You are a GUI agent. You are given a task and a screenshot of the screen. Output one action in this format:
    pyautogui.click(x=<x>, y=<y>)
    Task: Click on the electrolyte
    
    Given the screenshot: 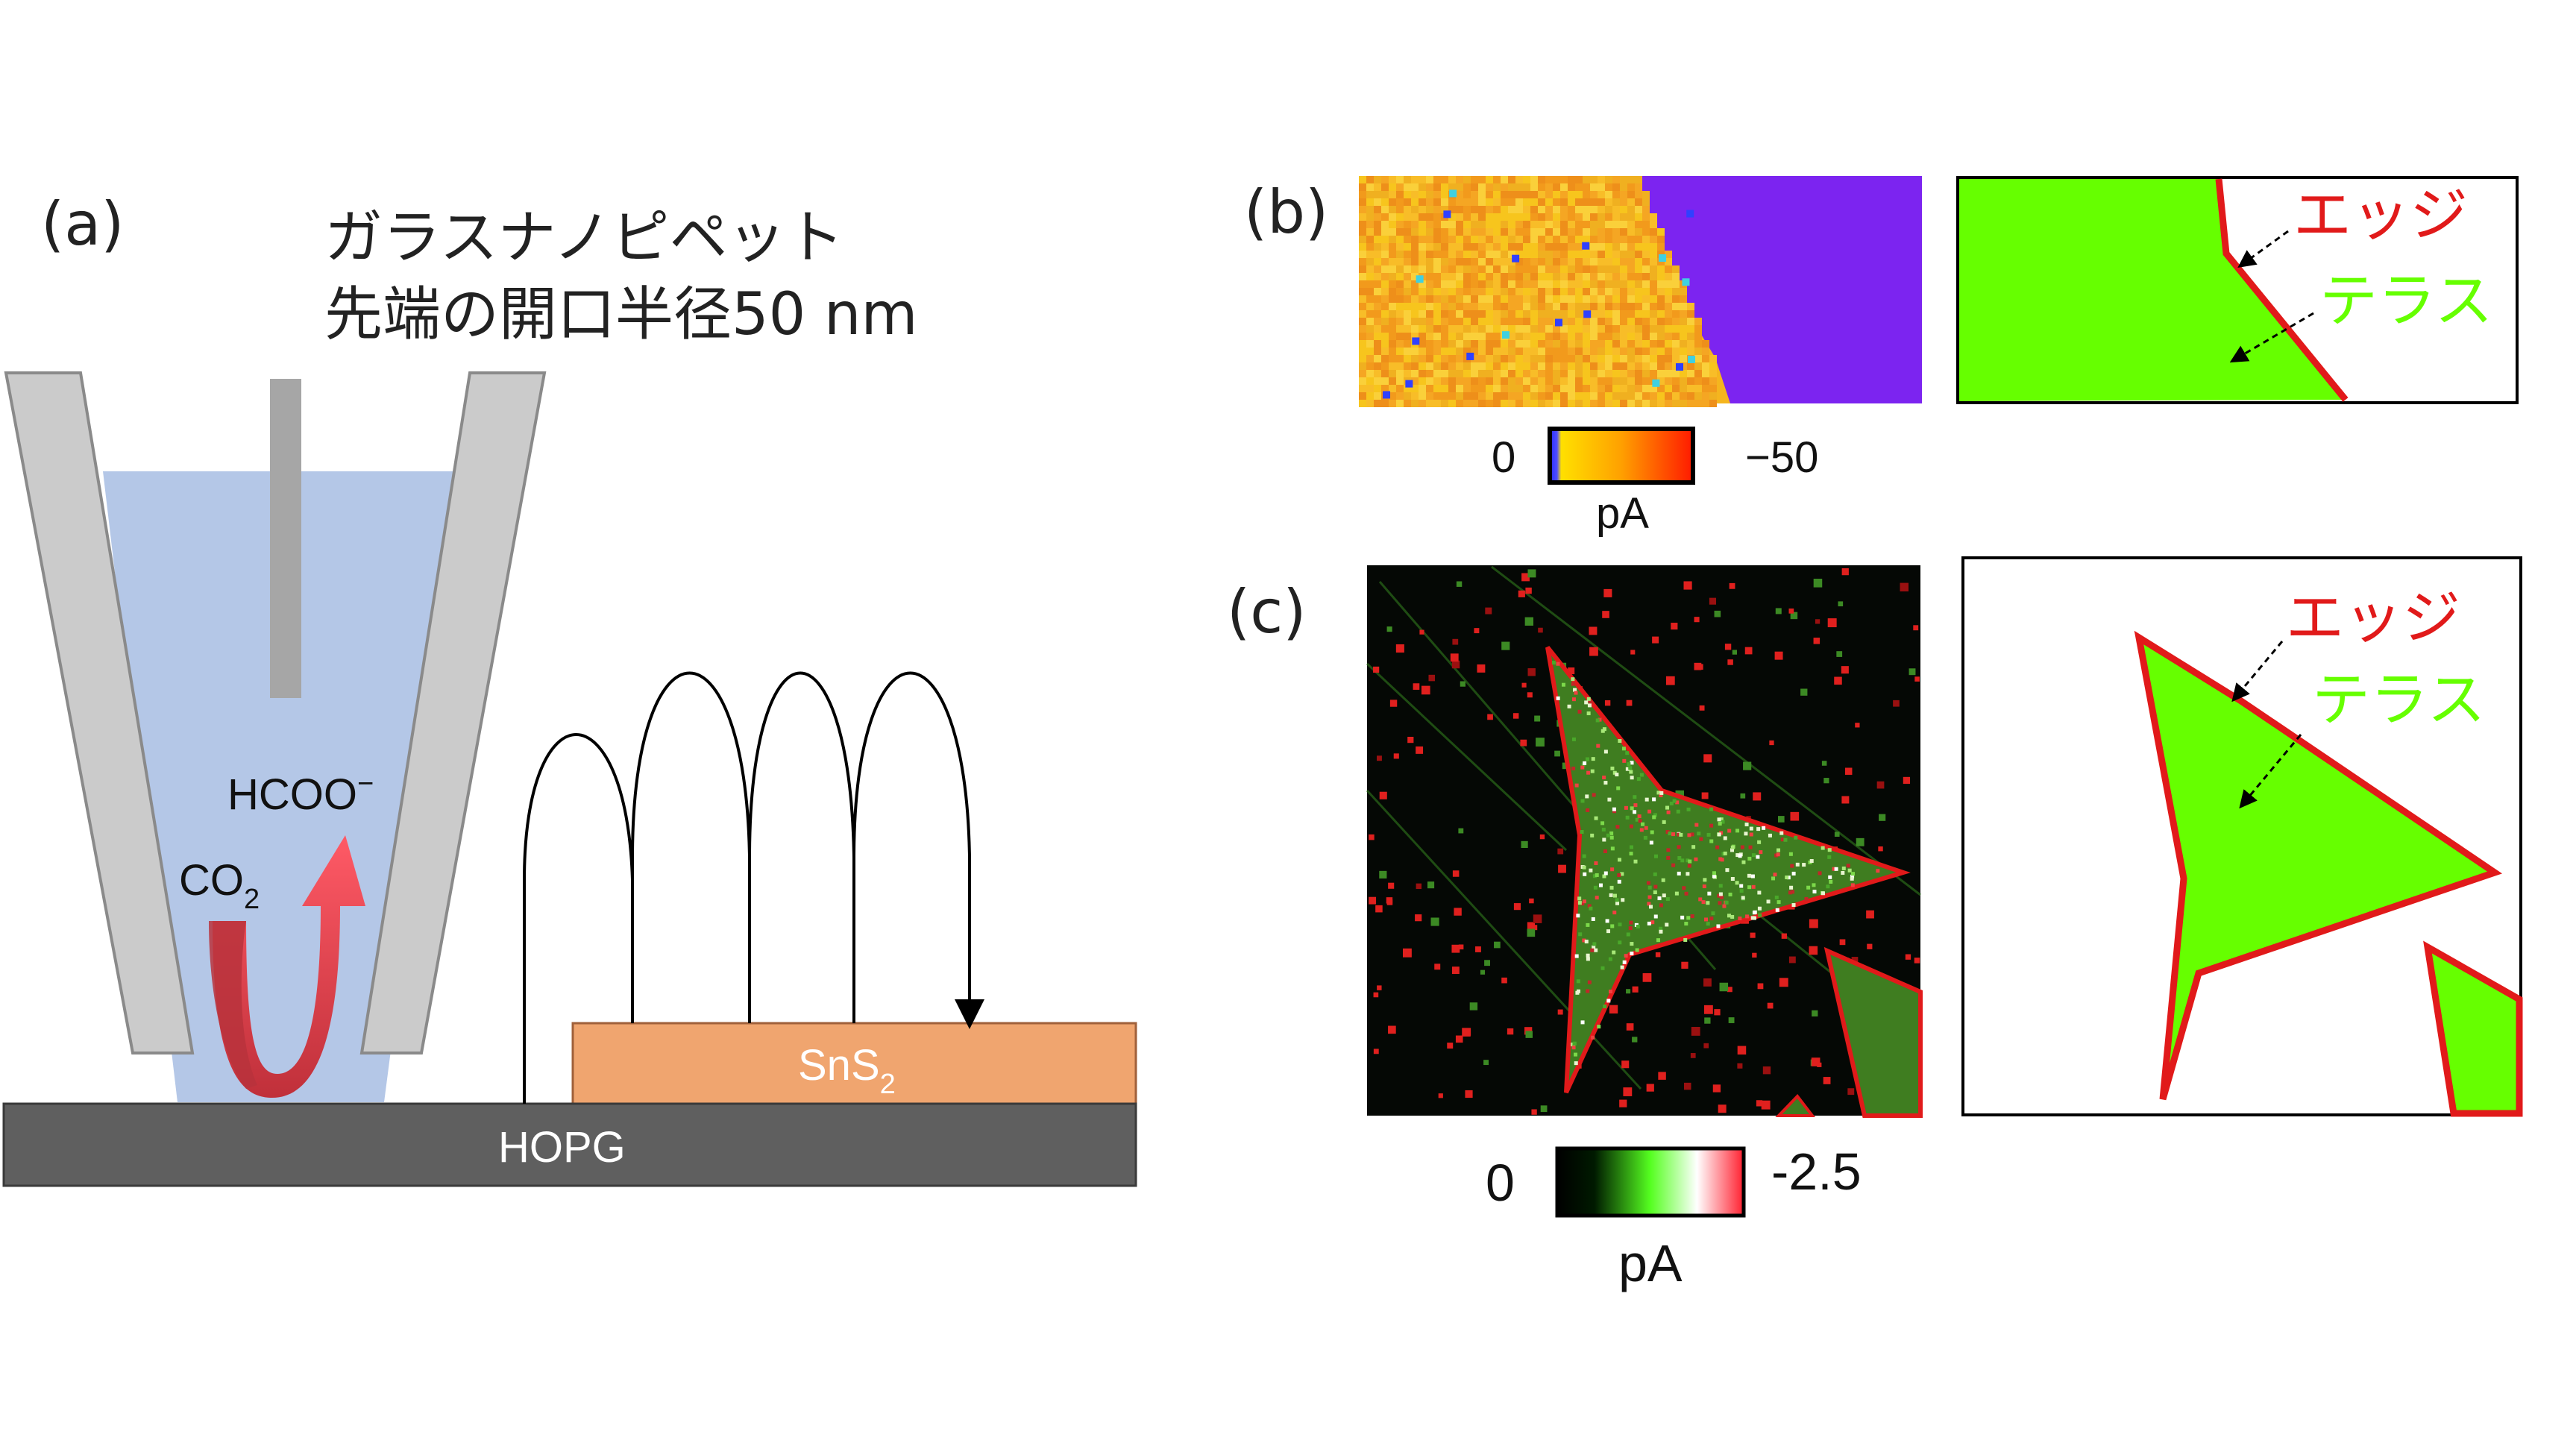 What is the action you would take?
    pyautogui.click(x=285, y=786)
    